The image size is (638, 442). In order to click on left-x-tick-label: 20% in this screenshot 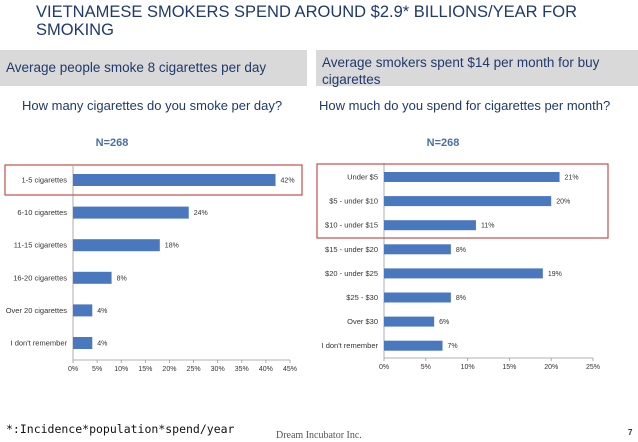, I will do `click(169, 369)`.